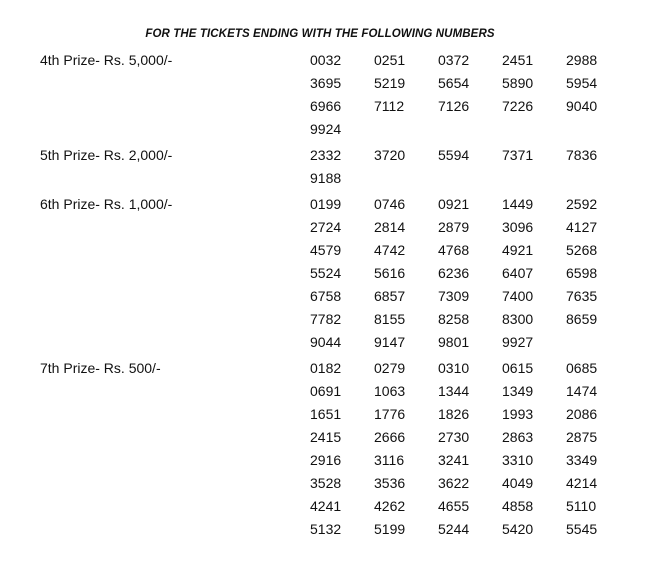 The height and width of the screenshot is (564, 671). I want to click on number-row: 3528 3536 3622 4049 4214, so click(490, 483).